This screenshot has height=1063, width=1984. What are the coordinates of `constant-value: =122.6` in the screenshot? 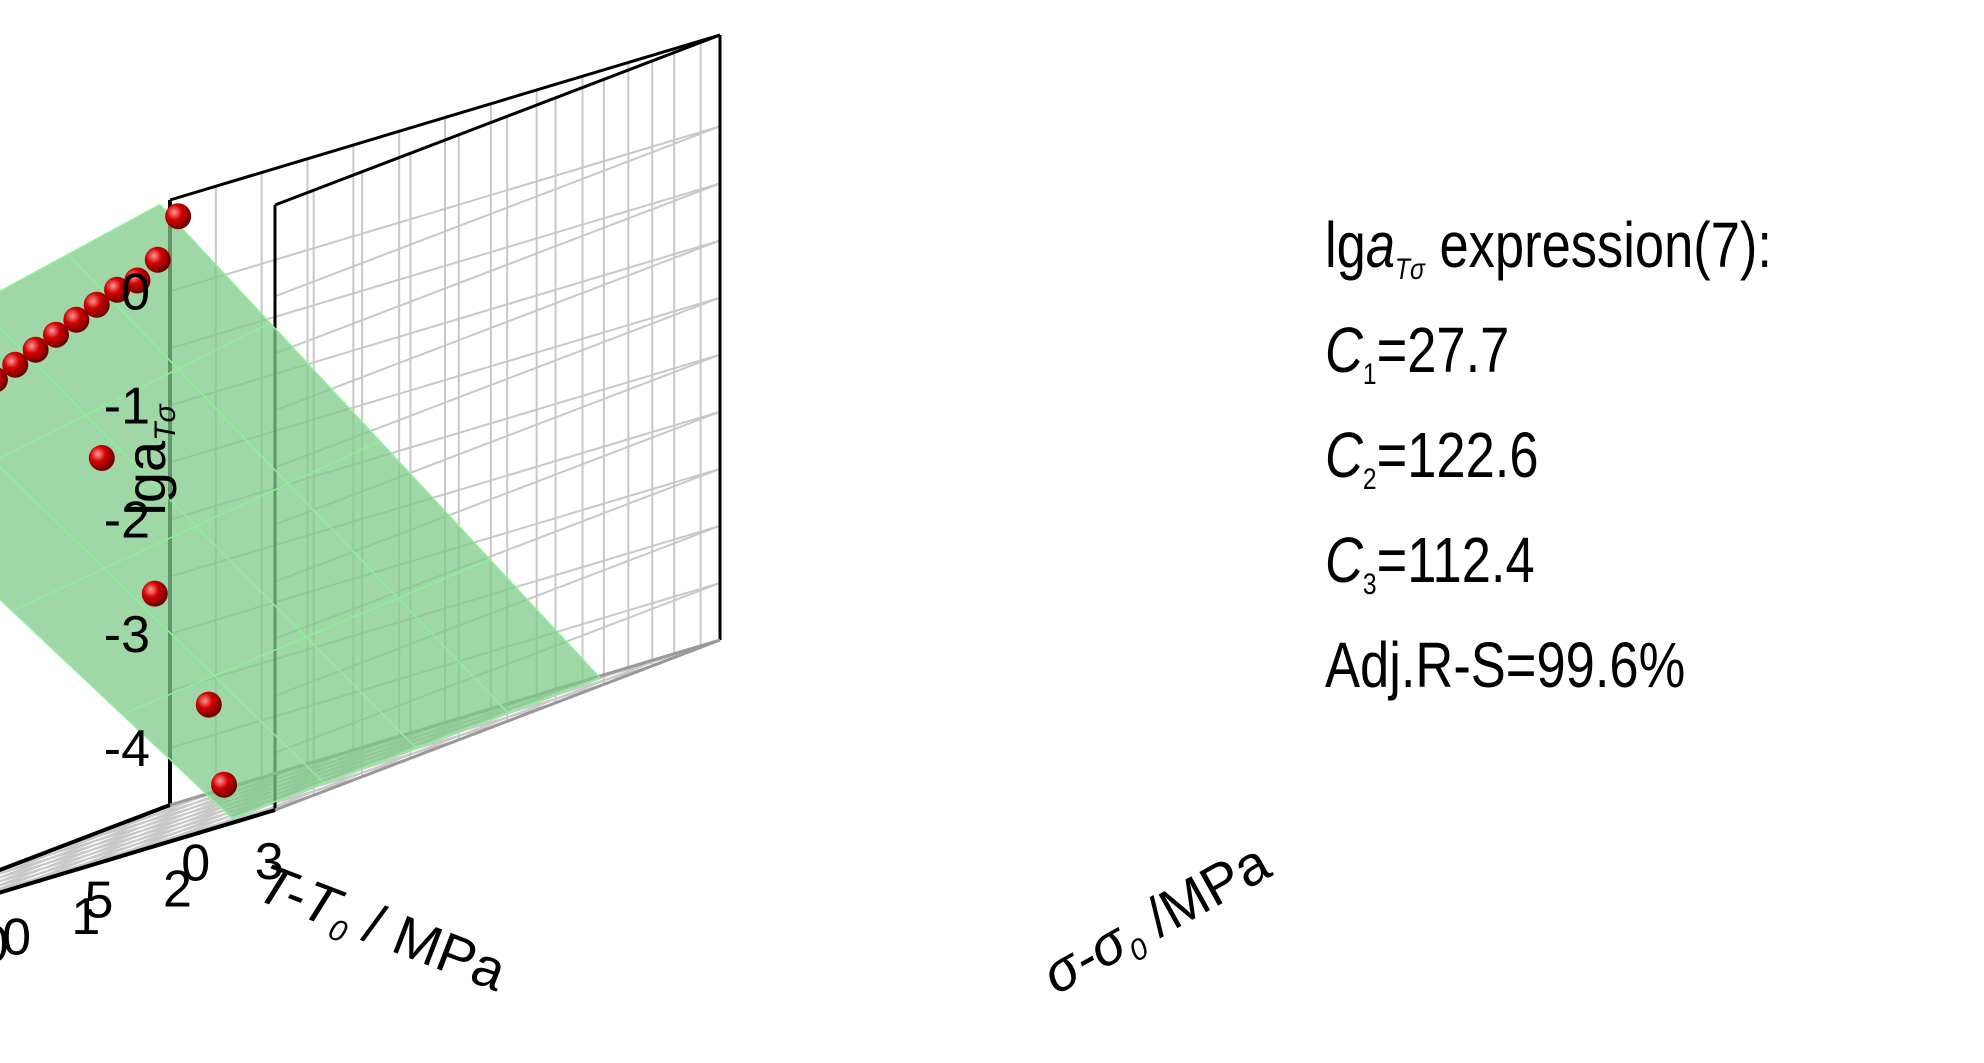 It's located at (1457, 455).